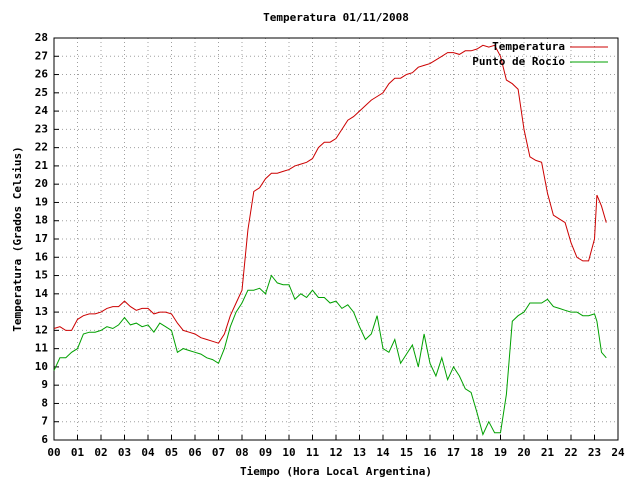 The image size is (640, 480). What do you see at coordinates (41, 183) in the screenshot?
I see `y-tick-label: 20` at bounding box center [41, 183].